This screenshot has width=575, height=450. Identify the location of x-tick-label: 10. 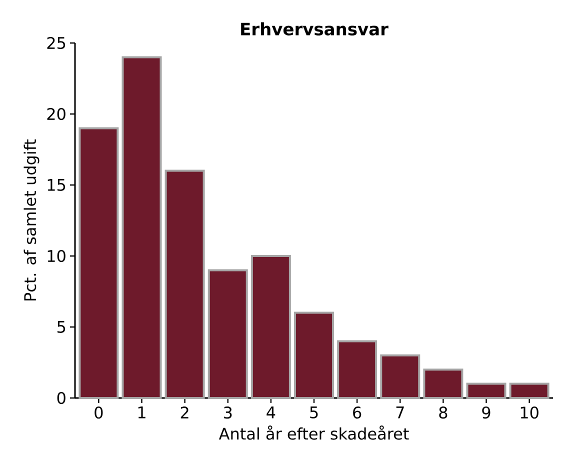
(529, 412).